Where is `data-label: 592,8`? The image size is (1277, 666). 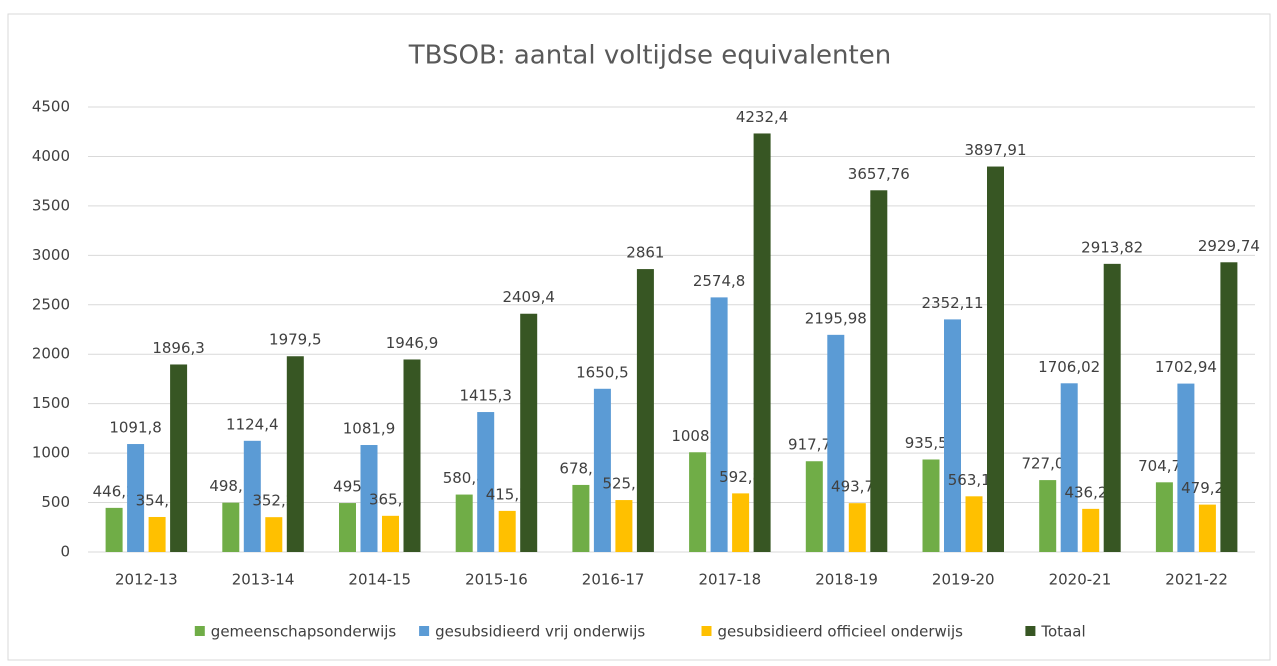
data-label: 592,8 is located at coordinates (740, 477).